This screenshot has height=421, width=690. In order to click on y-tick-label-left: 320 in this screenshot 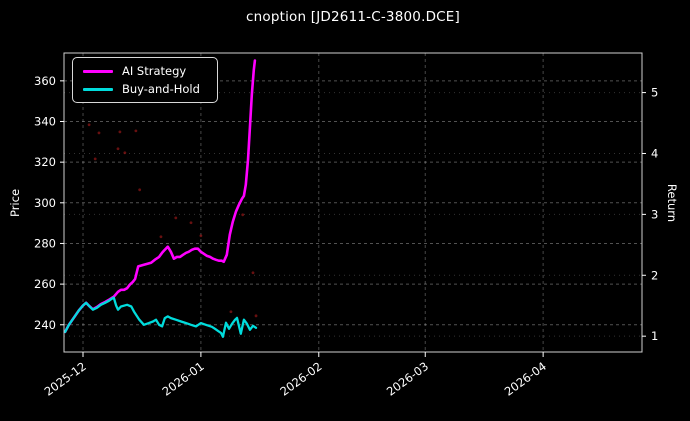, I will do `click(45, 162)`.